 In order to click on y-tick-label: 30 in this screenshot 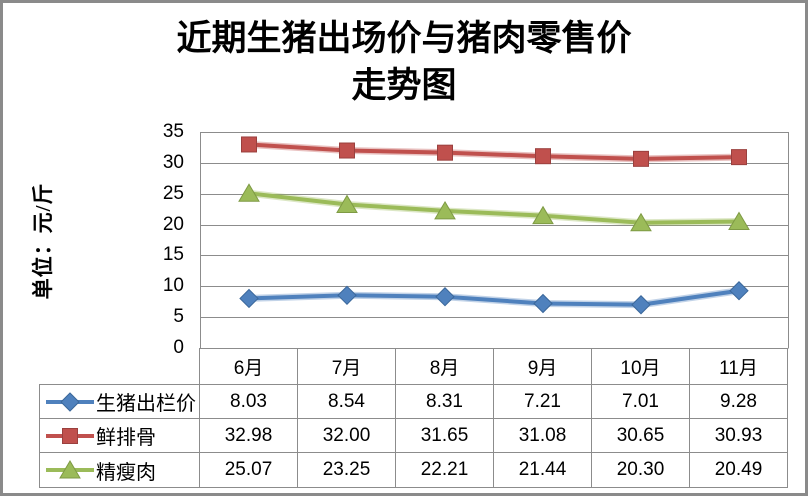, I will do `click(173, 162)`.